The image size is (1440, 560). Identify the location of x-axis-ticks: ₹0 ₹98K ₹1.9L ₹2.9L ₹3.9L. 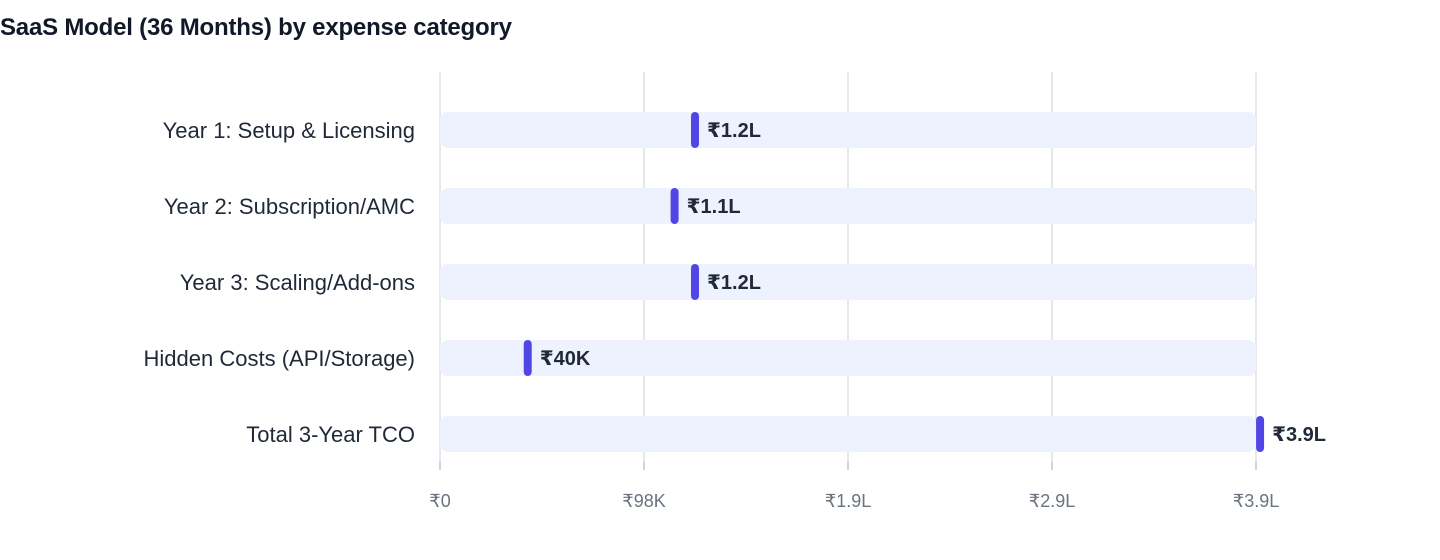
(854, 501).